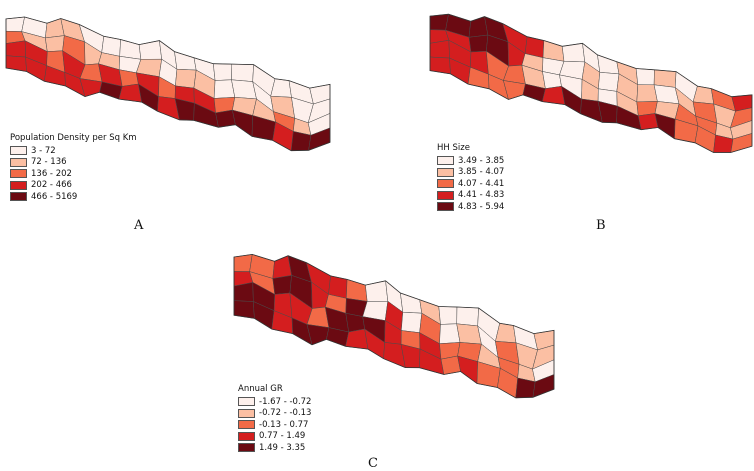  I want to click on legend-label: 3 - 72, so click(43, 150).